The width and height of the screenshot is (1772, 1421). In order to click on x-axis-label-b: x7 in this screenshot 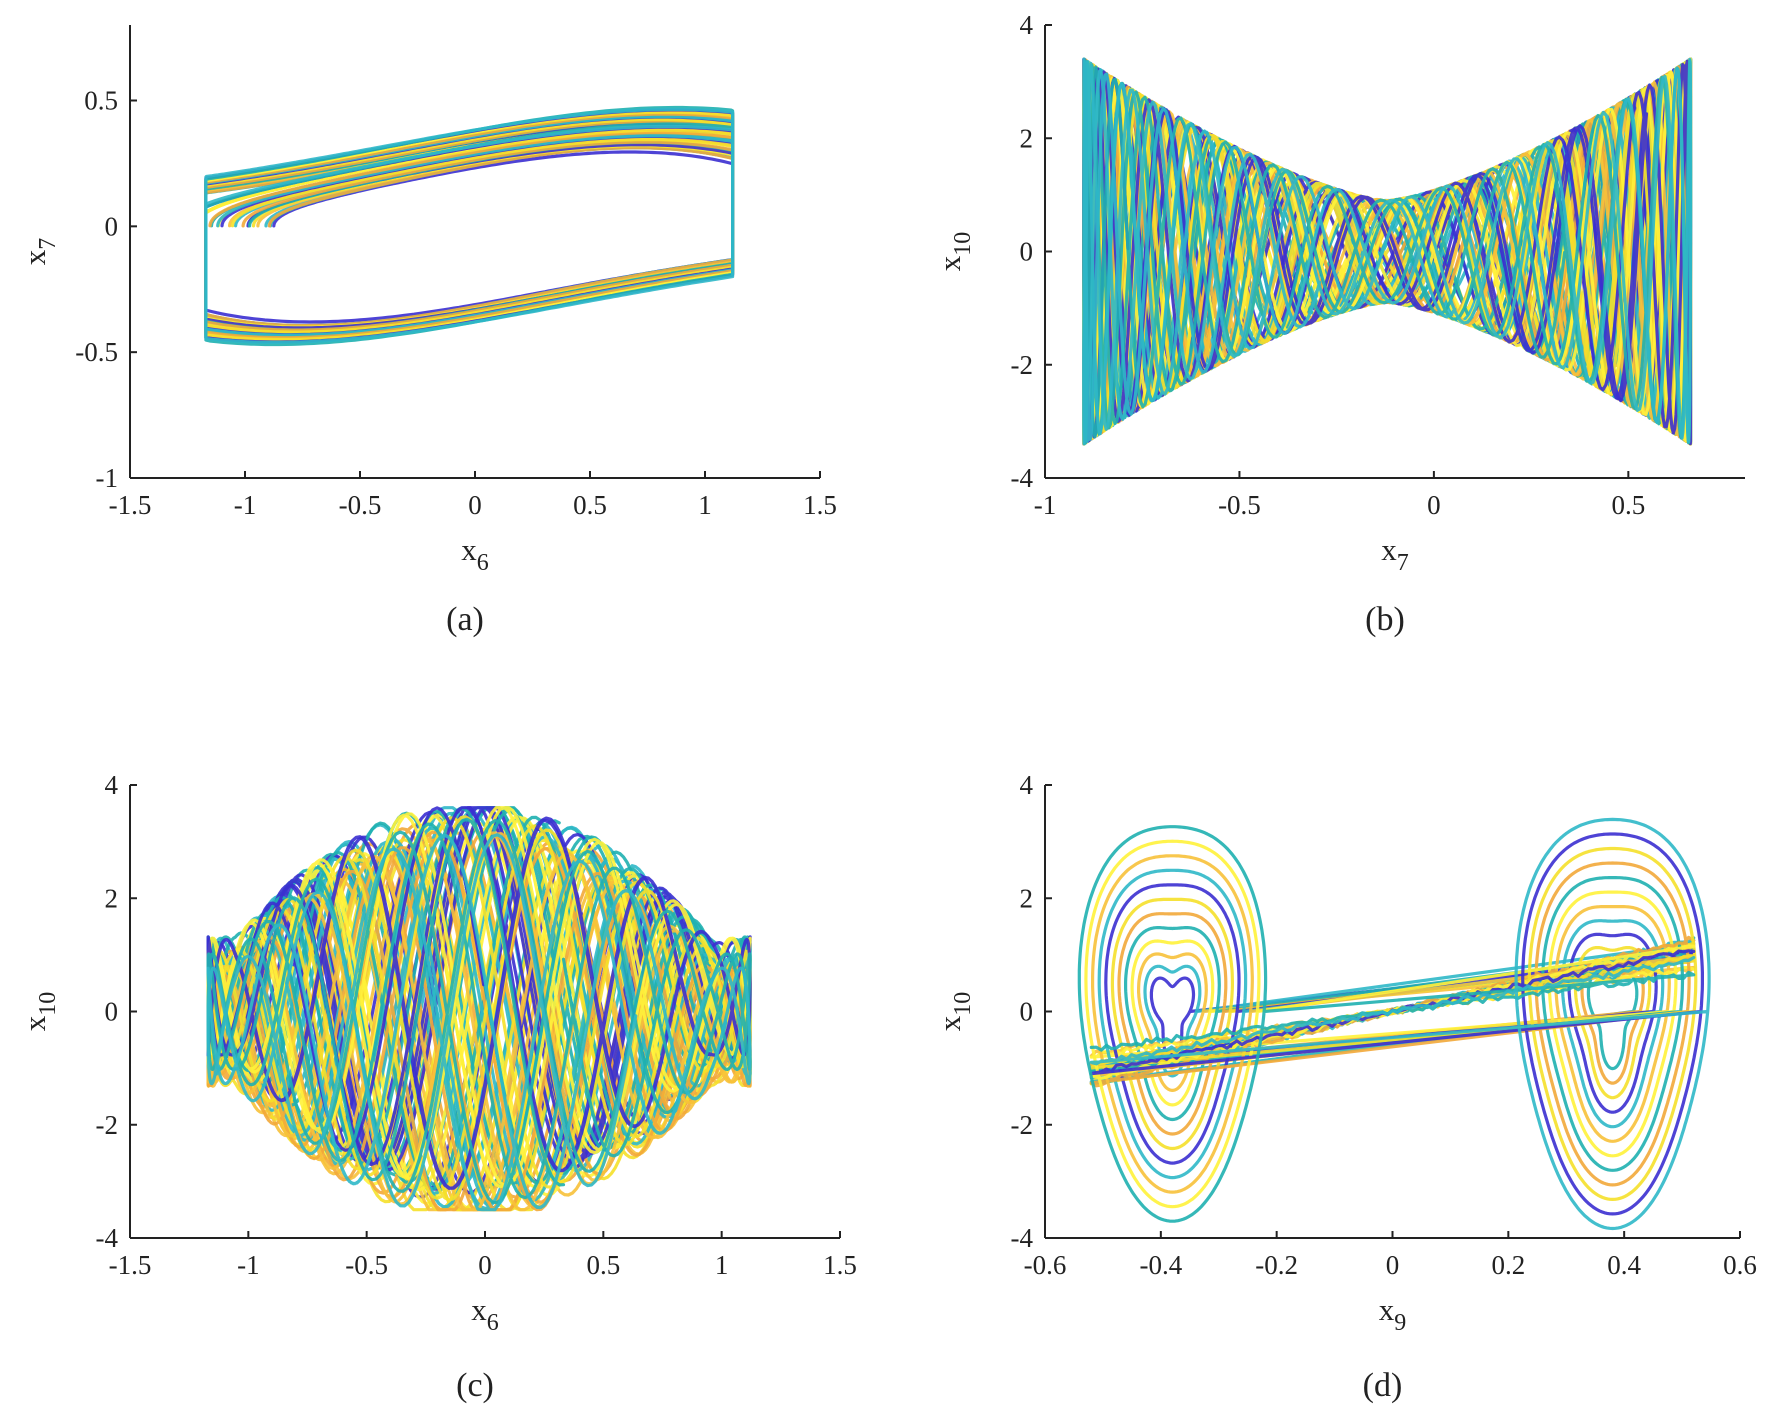, I will do `click(1395, 554)`.